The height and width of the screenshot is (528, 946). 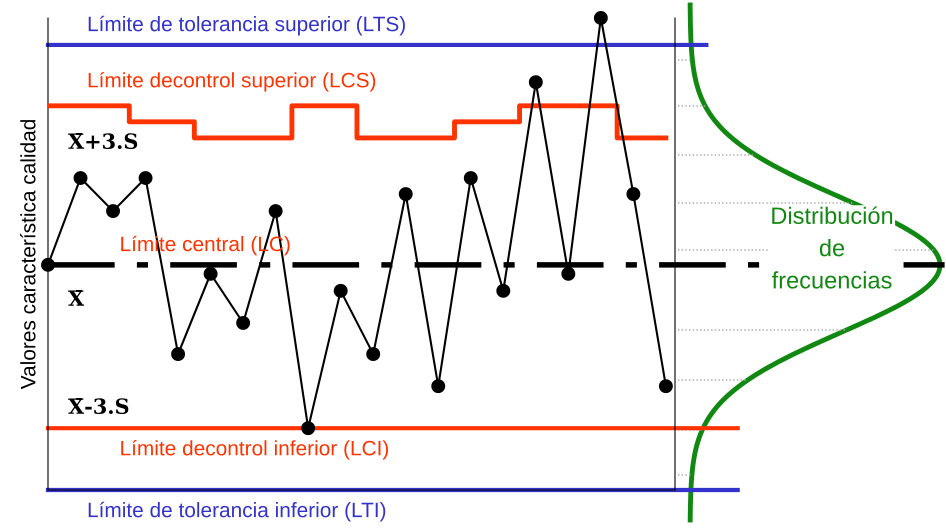 I want to click on annotation: X̄, so click(x=76, y=298).